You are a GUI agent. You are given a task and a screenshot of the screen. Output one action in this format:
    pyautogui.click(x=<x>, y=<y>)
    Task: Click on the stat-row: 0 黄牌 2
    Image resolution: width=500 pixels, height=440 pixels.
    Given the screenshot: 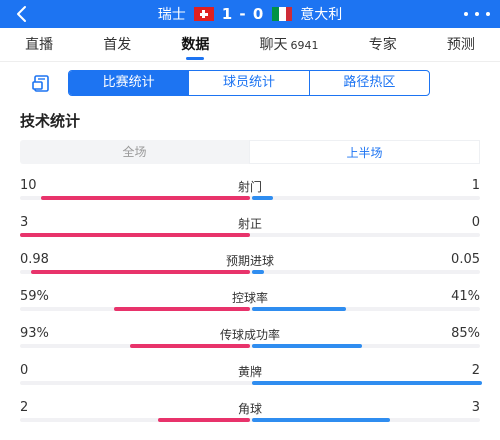 What is the action you would take?
    pyautogui.click(x=250, y=375)
    